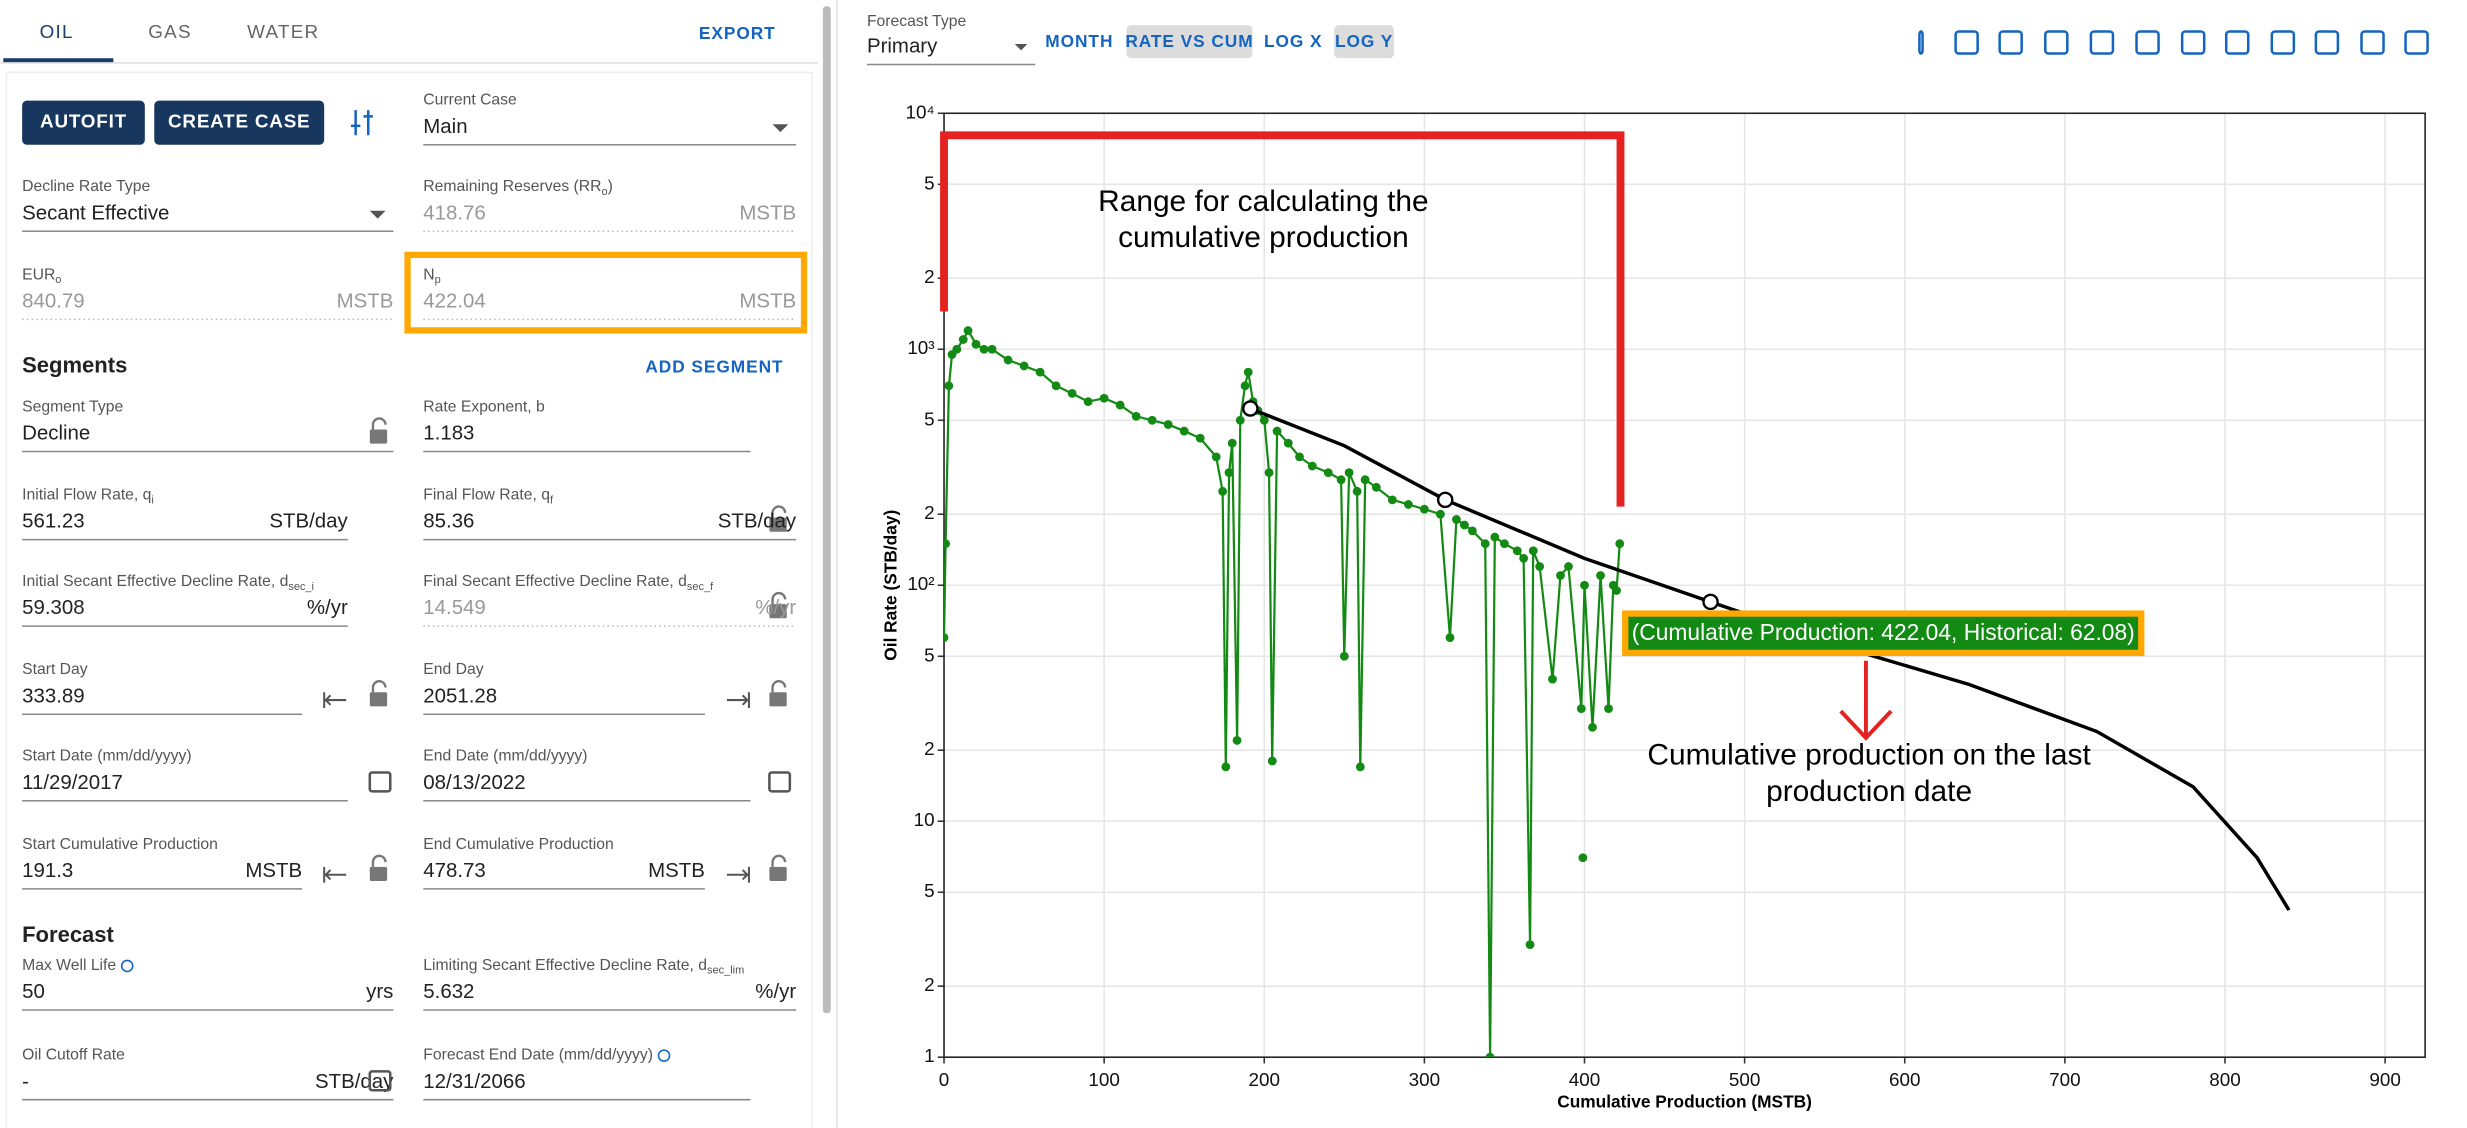 The height and width of the screenshot is (1128, 2467). I want to click on tab: GAS, so click(170, 31).